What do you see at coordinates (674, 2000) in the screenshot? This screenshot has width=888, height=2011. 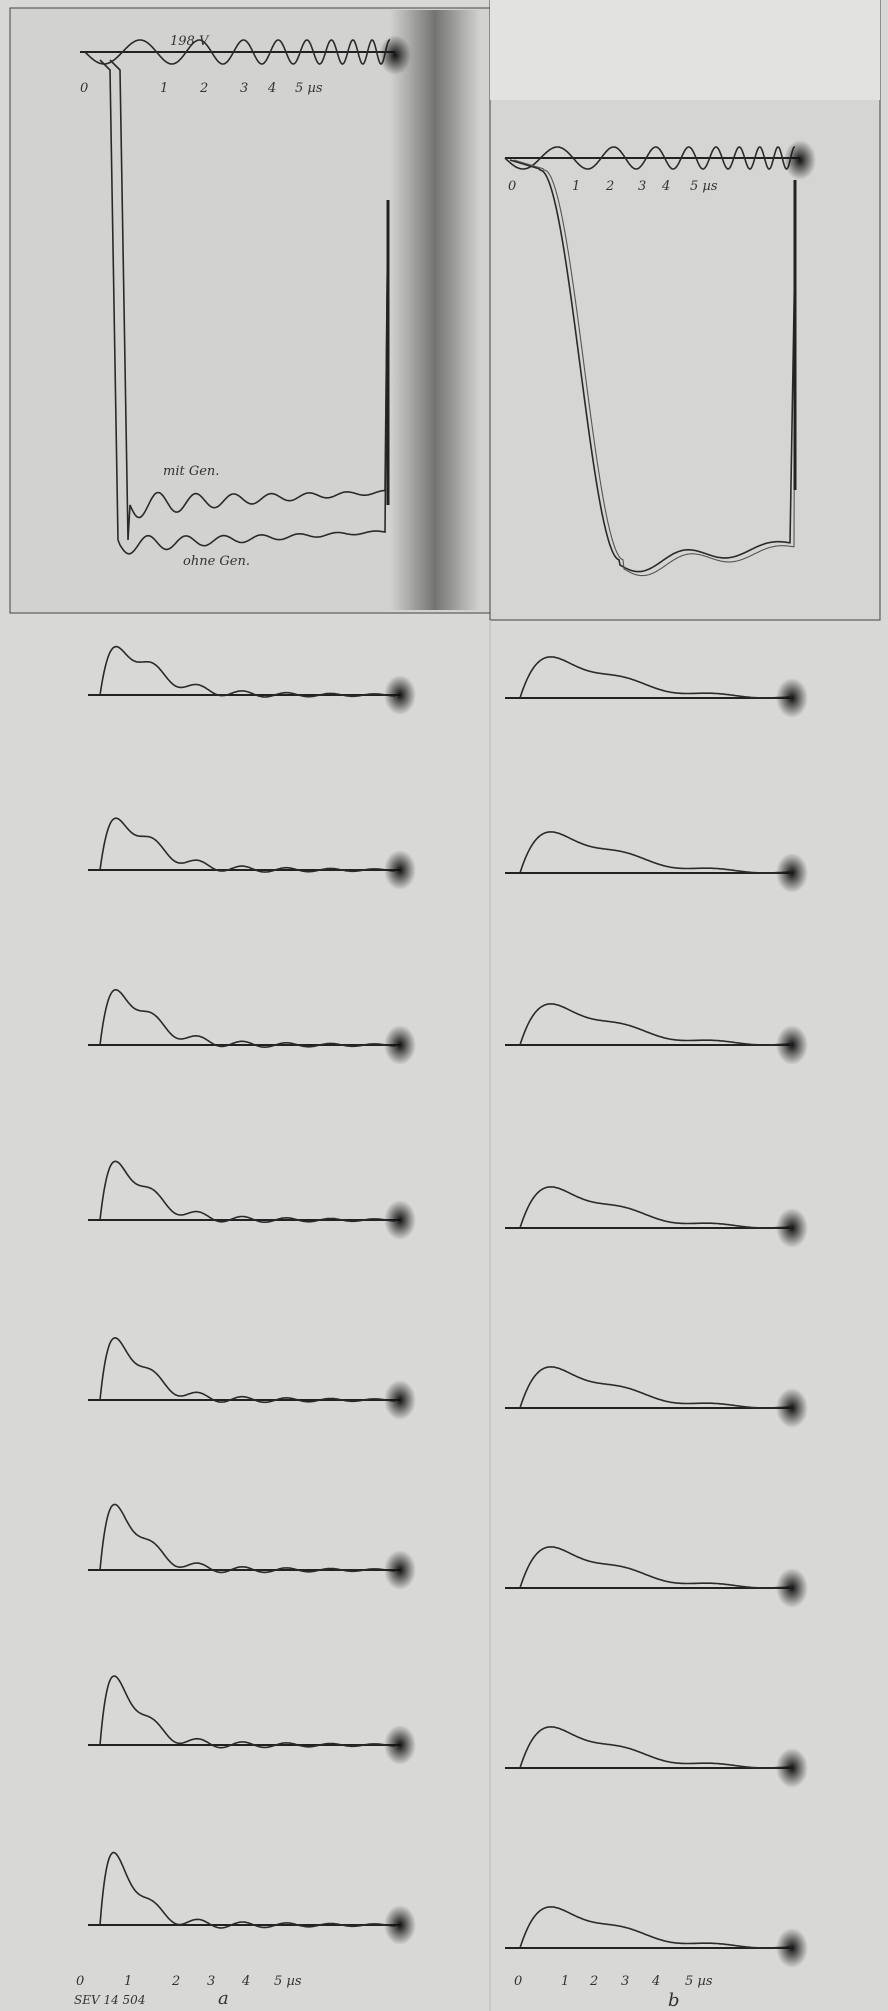 I see `column-label: b` at bounding box center [674, 2000].